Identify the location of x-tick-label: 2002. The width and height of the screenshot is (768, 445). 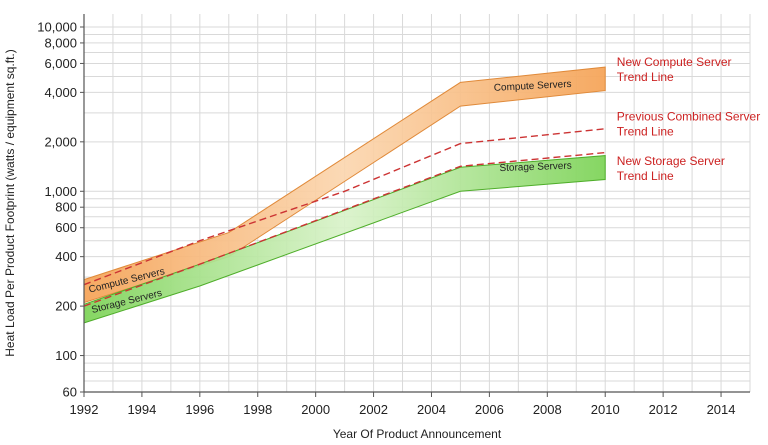
(373, 409).